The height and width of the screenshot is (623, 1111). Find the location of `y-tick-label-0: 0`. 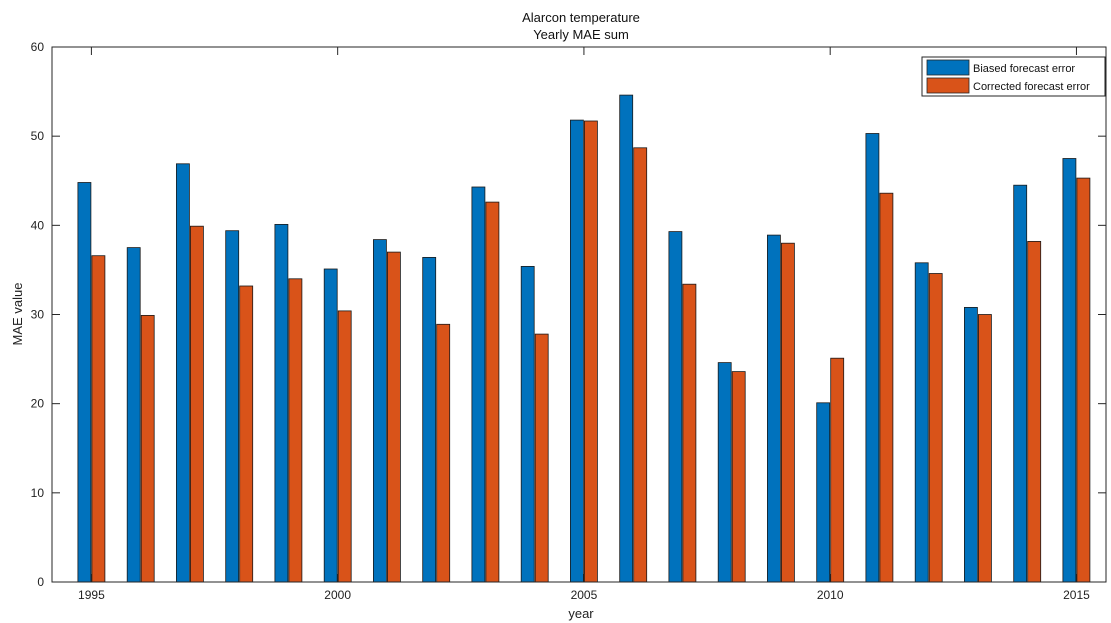

y-tick-label-0: 0 is located at coordinates (40, 582).